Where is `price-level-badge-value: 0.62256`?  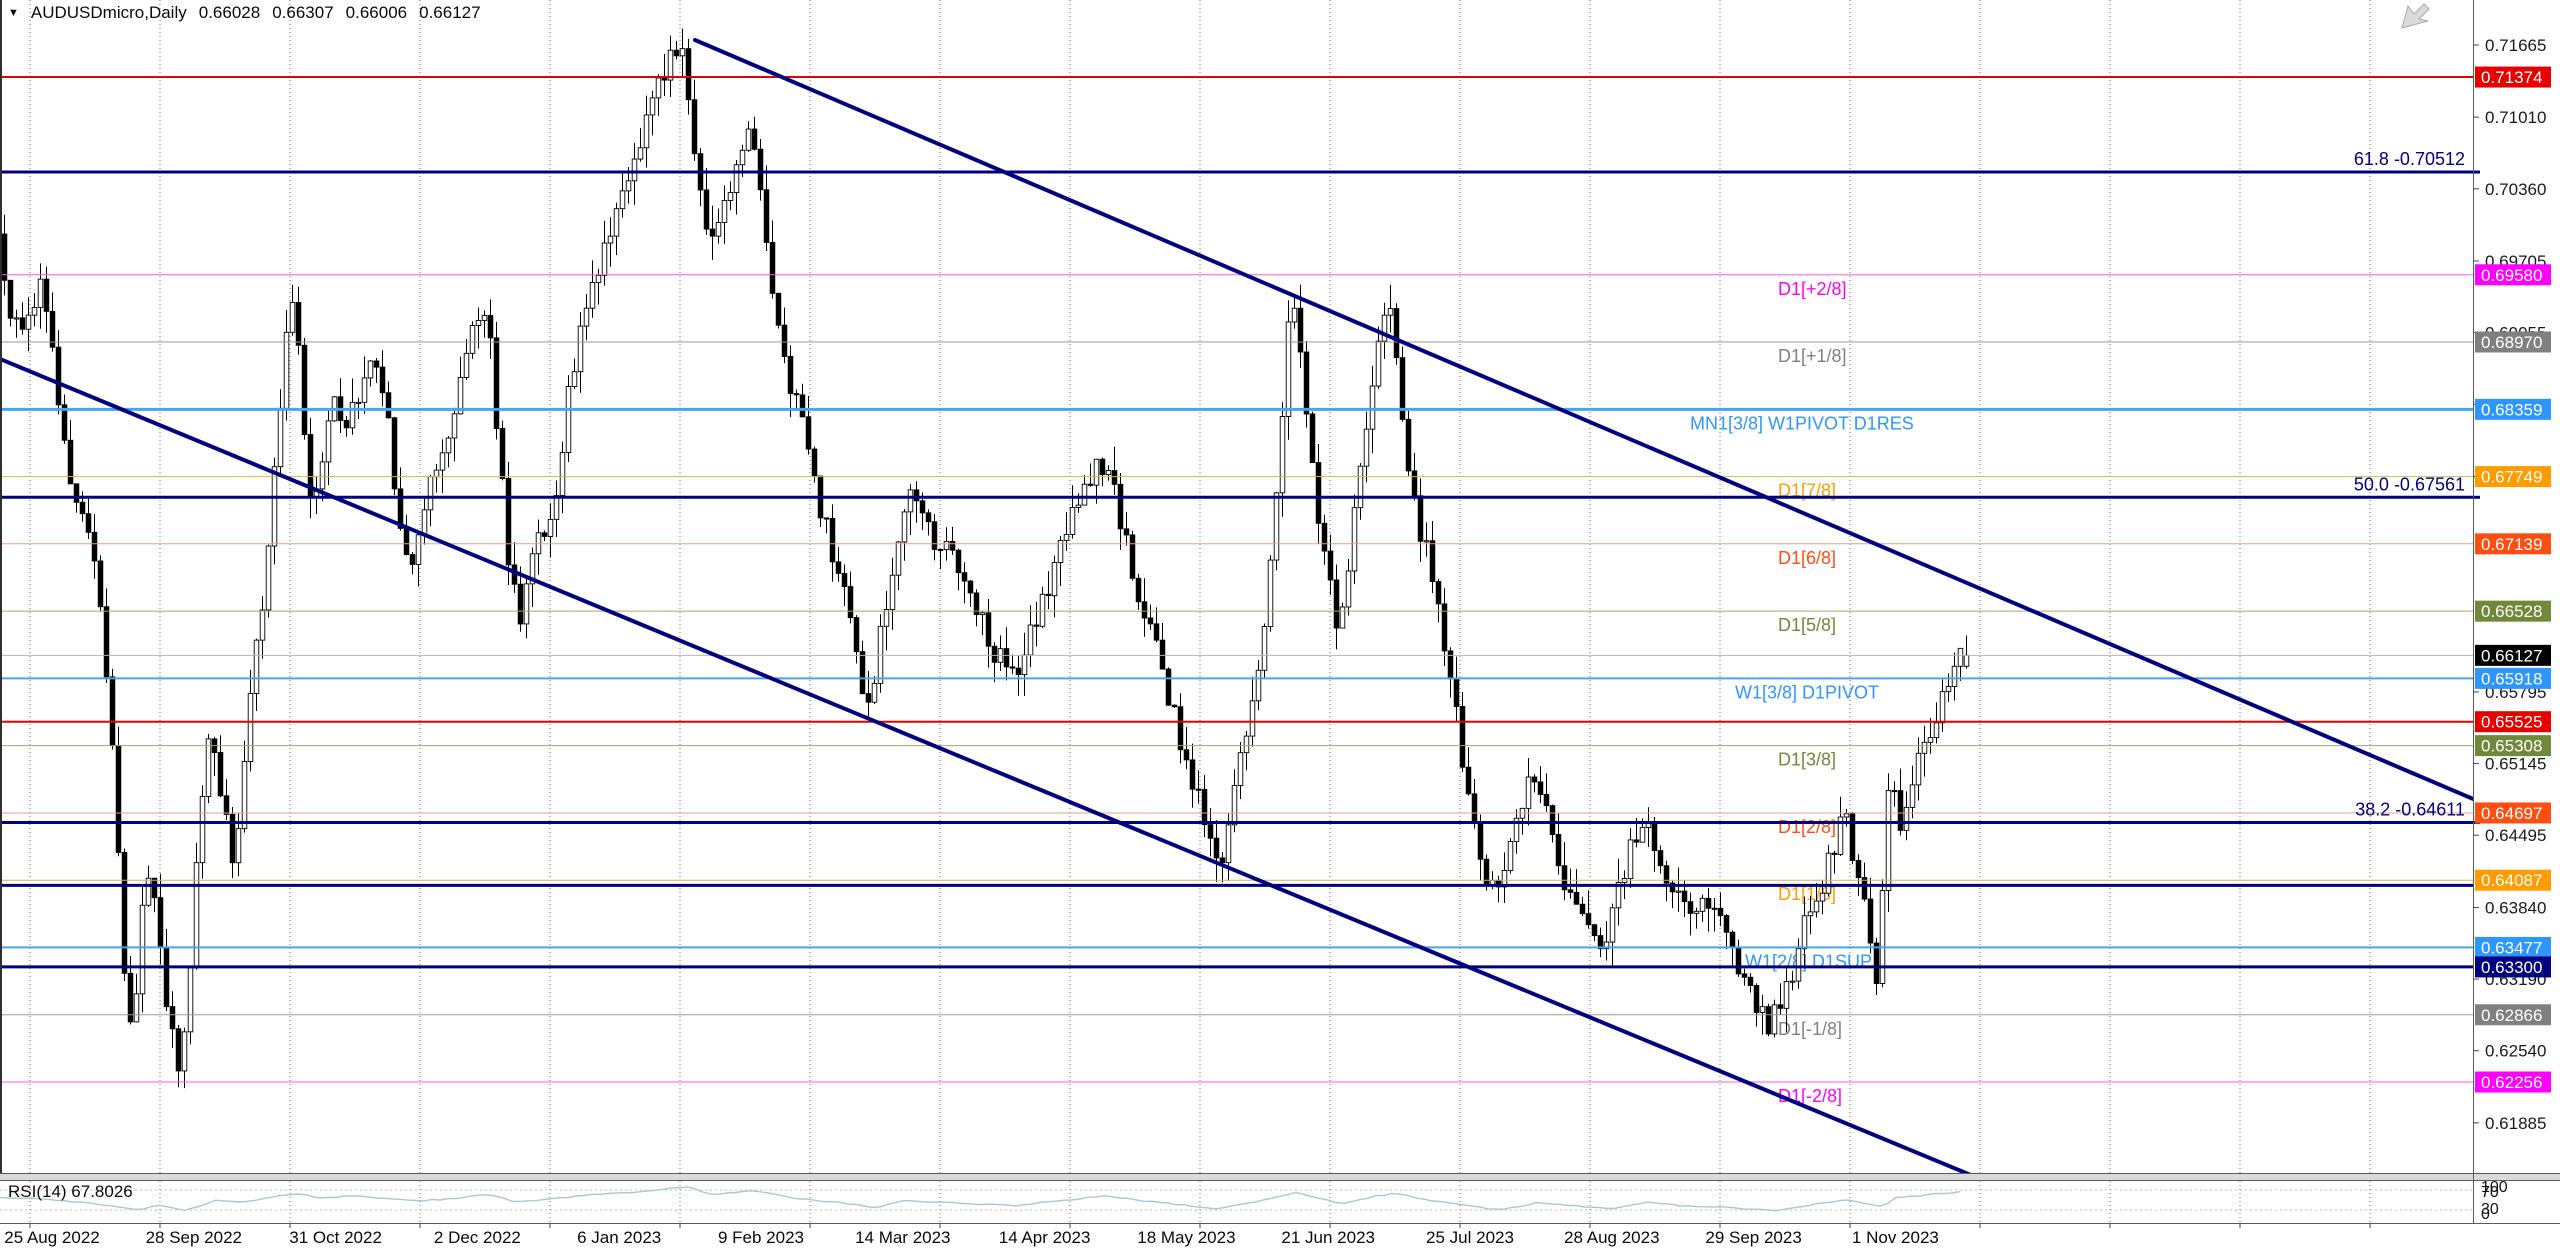
price-level-badge-value: 0.62256 is located at coordinates (2511, 1082).